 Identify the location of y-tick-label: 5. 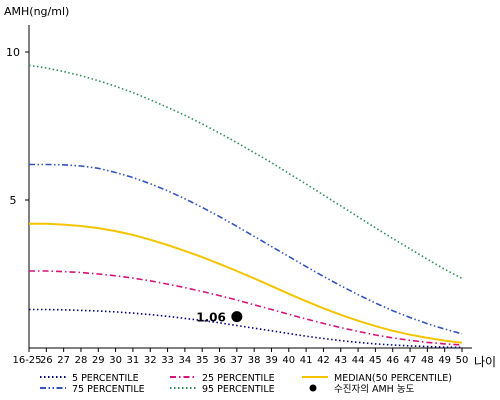
(13, 200).